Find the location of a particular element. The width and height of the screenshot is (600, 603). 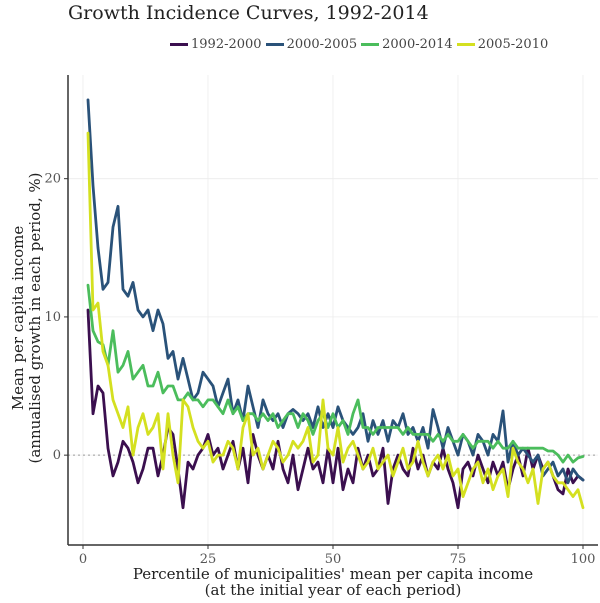

legend-swatch-2000-2005 is located at coordinates (274, 44).